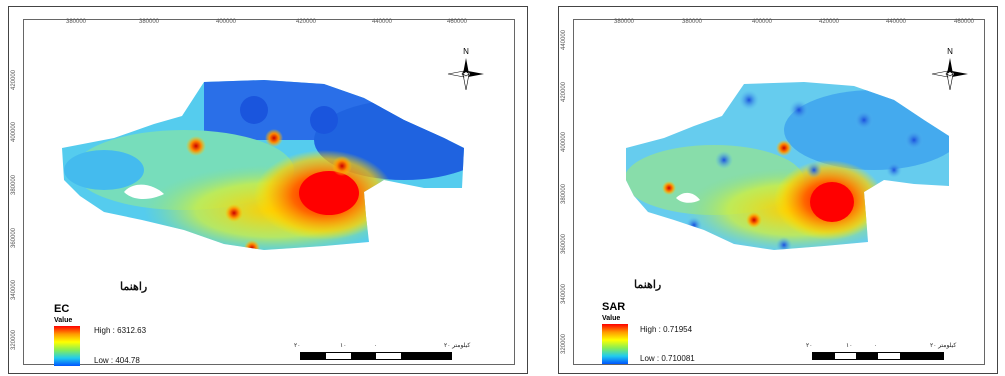 The image size is (1005, 376). What do you see at coordinates (120, 330) in the screenshot?
I see `legend-high-label: High : 6312.63` at bounding box center [120, 330].